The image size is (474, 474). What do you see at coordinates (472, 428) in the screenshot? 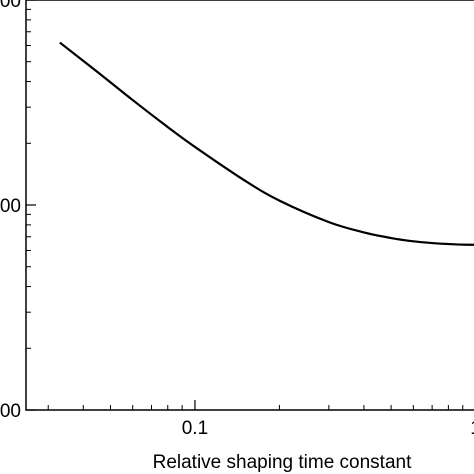
I see `x-tick-label: 1` at bounding box center [472, 428].